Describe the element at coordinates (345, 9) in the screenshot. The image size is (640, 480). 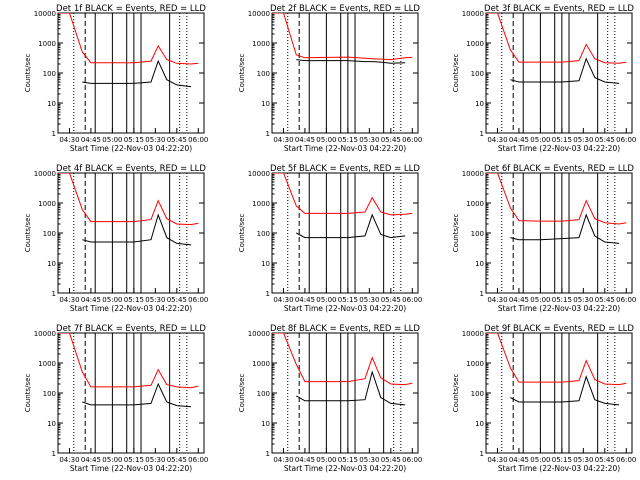
I see `panel-title: Det 2f BLACK = Events, RED = LLD` at that location.